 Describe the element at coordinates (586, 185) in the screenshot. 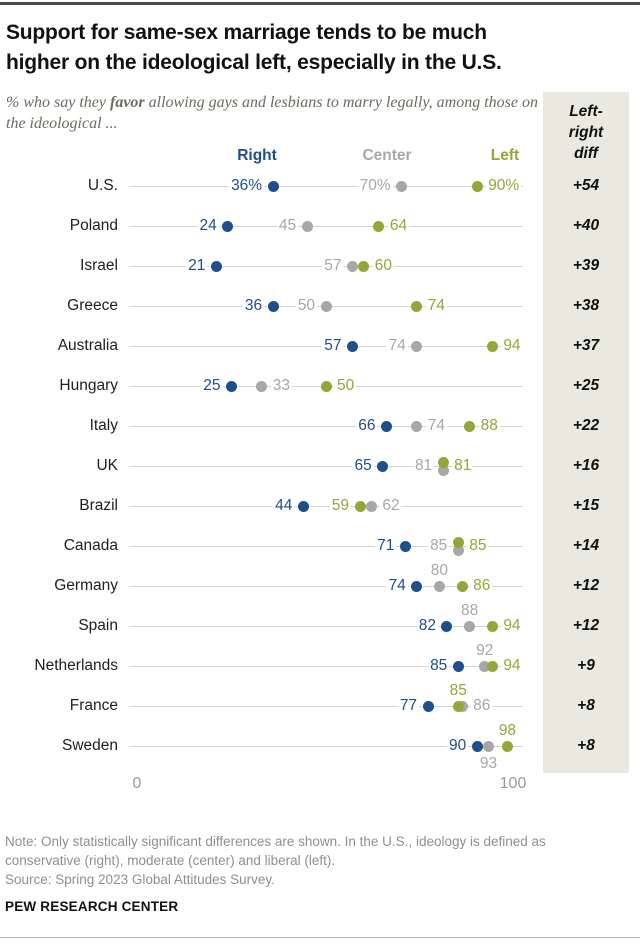

I see `diff-value: +54` at that location.